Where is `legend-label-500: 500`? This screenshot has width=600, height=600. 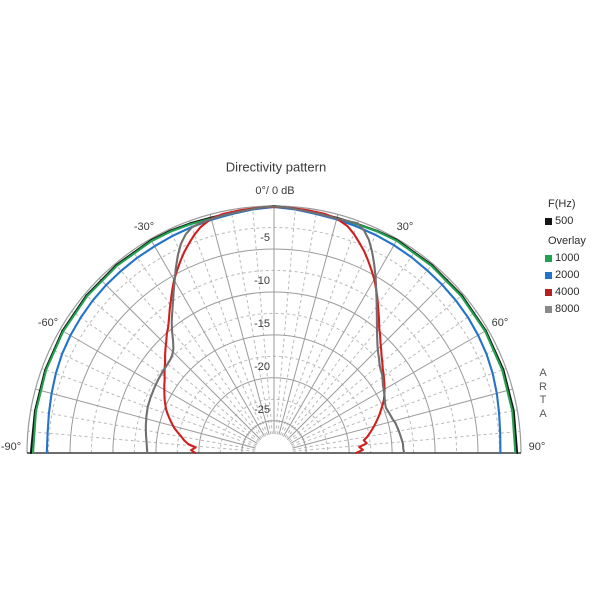
legend-label-500: 500 is located at coordinates (564, 221).